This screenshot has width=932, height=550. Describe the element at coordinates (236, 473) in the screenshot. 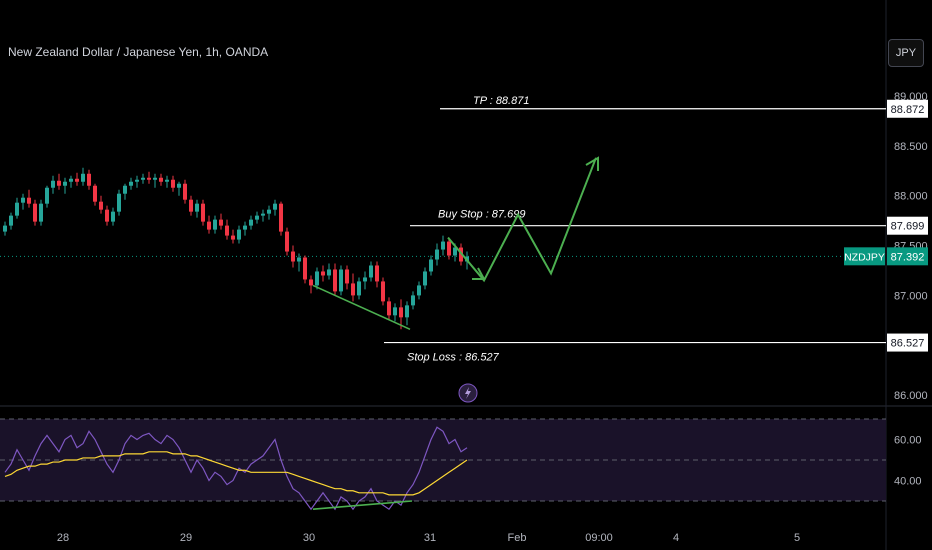

I see `rsi-ma-line` at that location.